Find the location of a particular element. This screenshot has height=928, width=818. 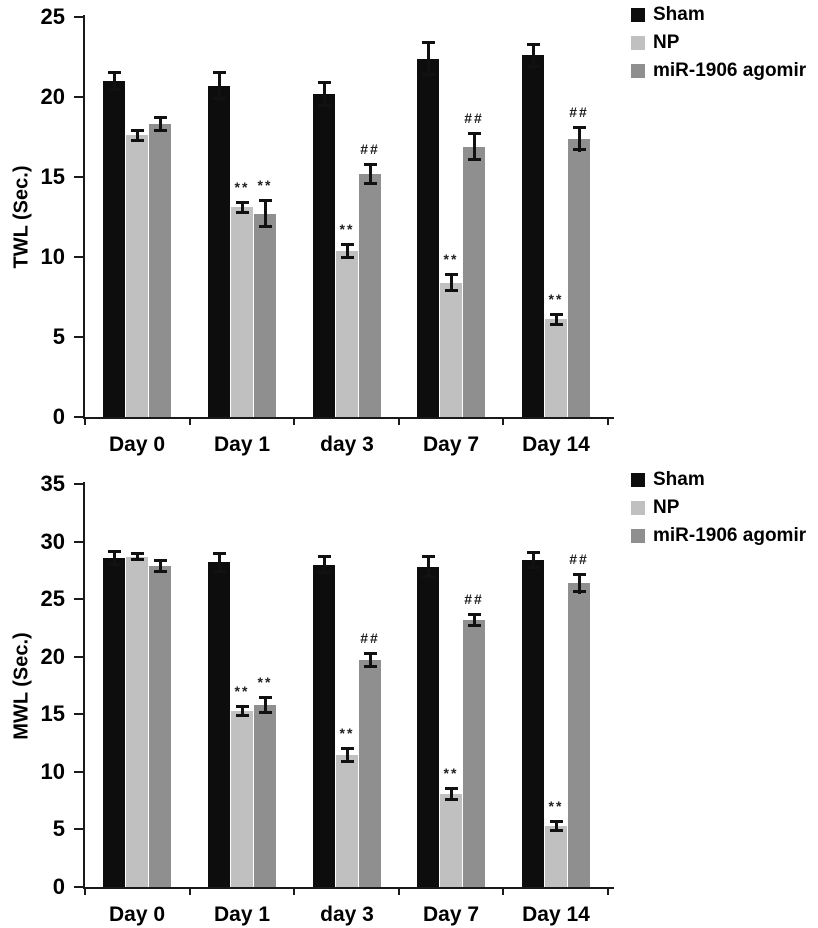

x-tick-label: Day 0 is located at coordinates (137, 914).